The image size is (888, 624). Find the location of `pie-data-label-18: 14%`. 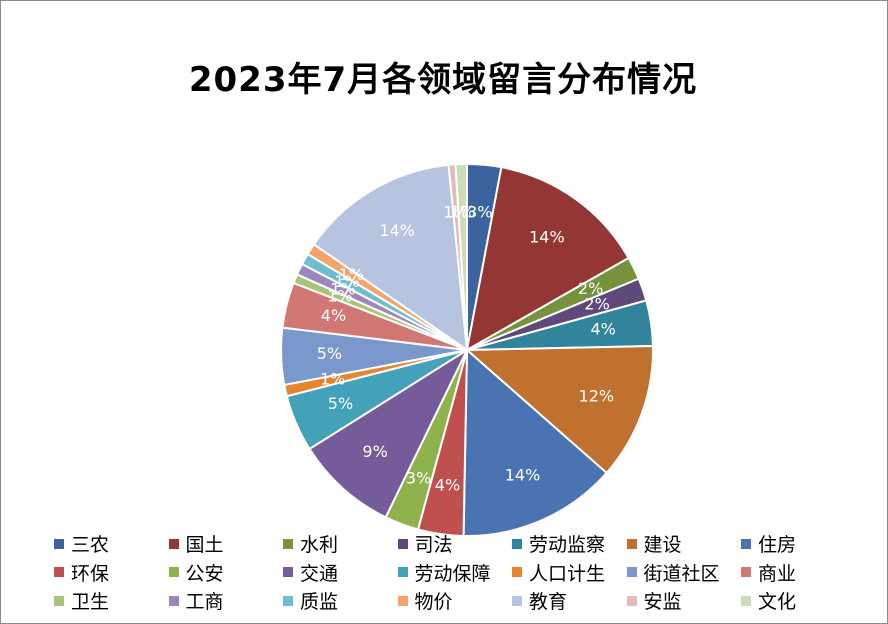

pie-data-label-18: 14% is located at coordinates (397, 230).